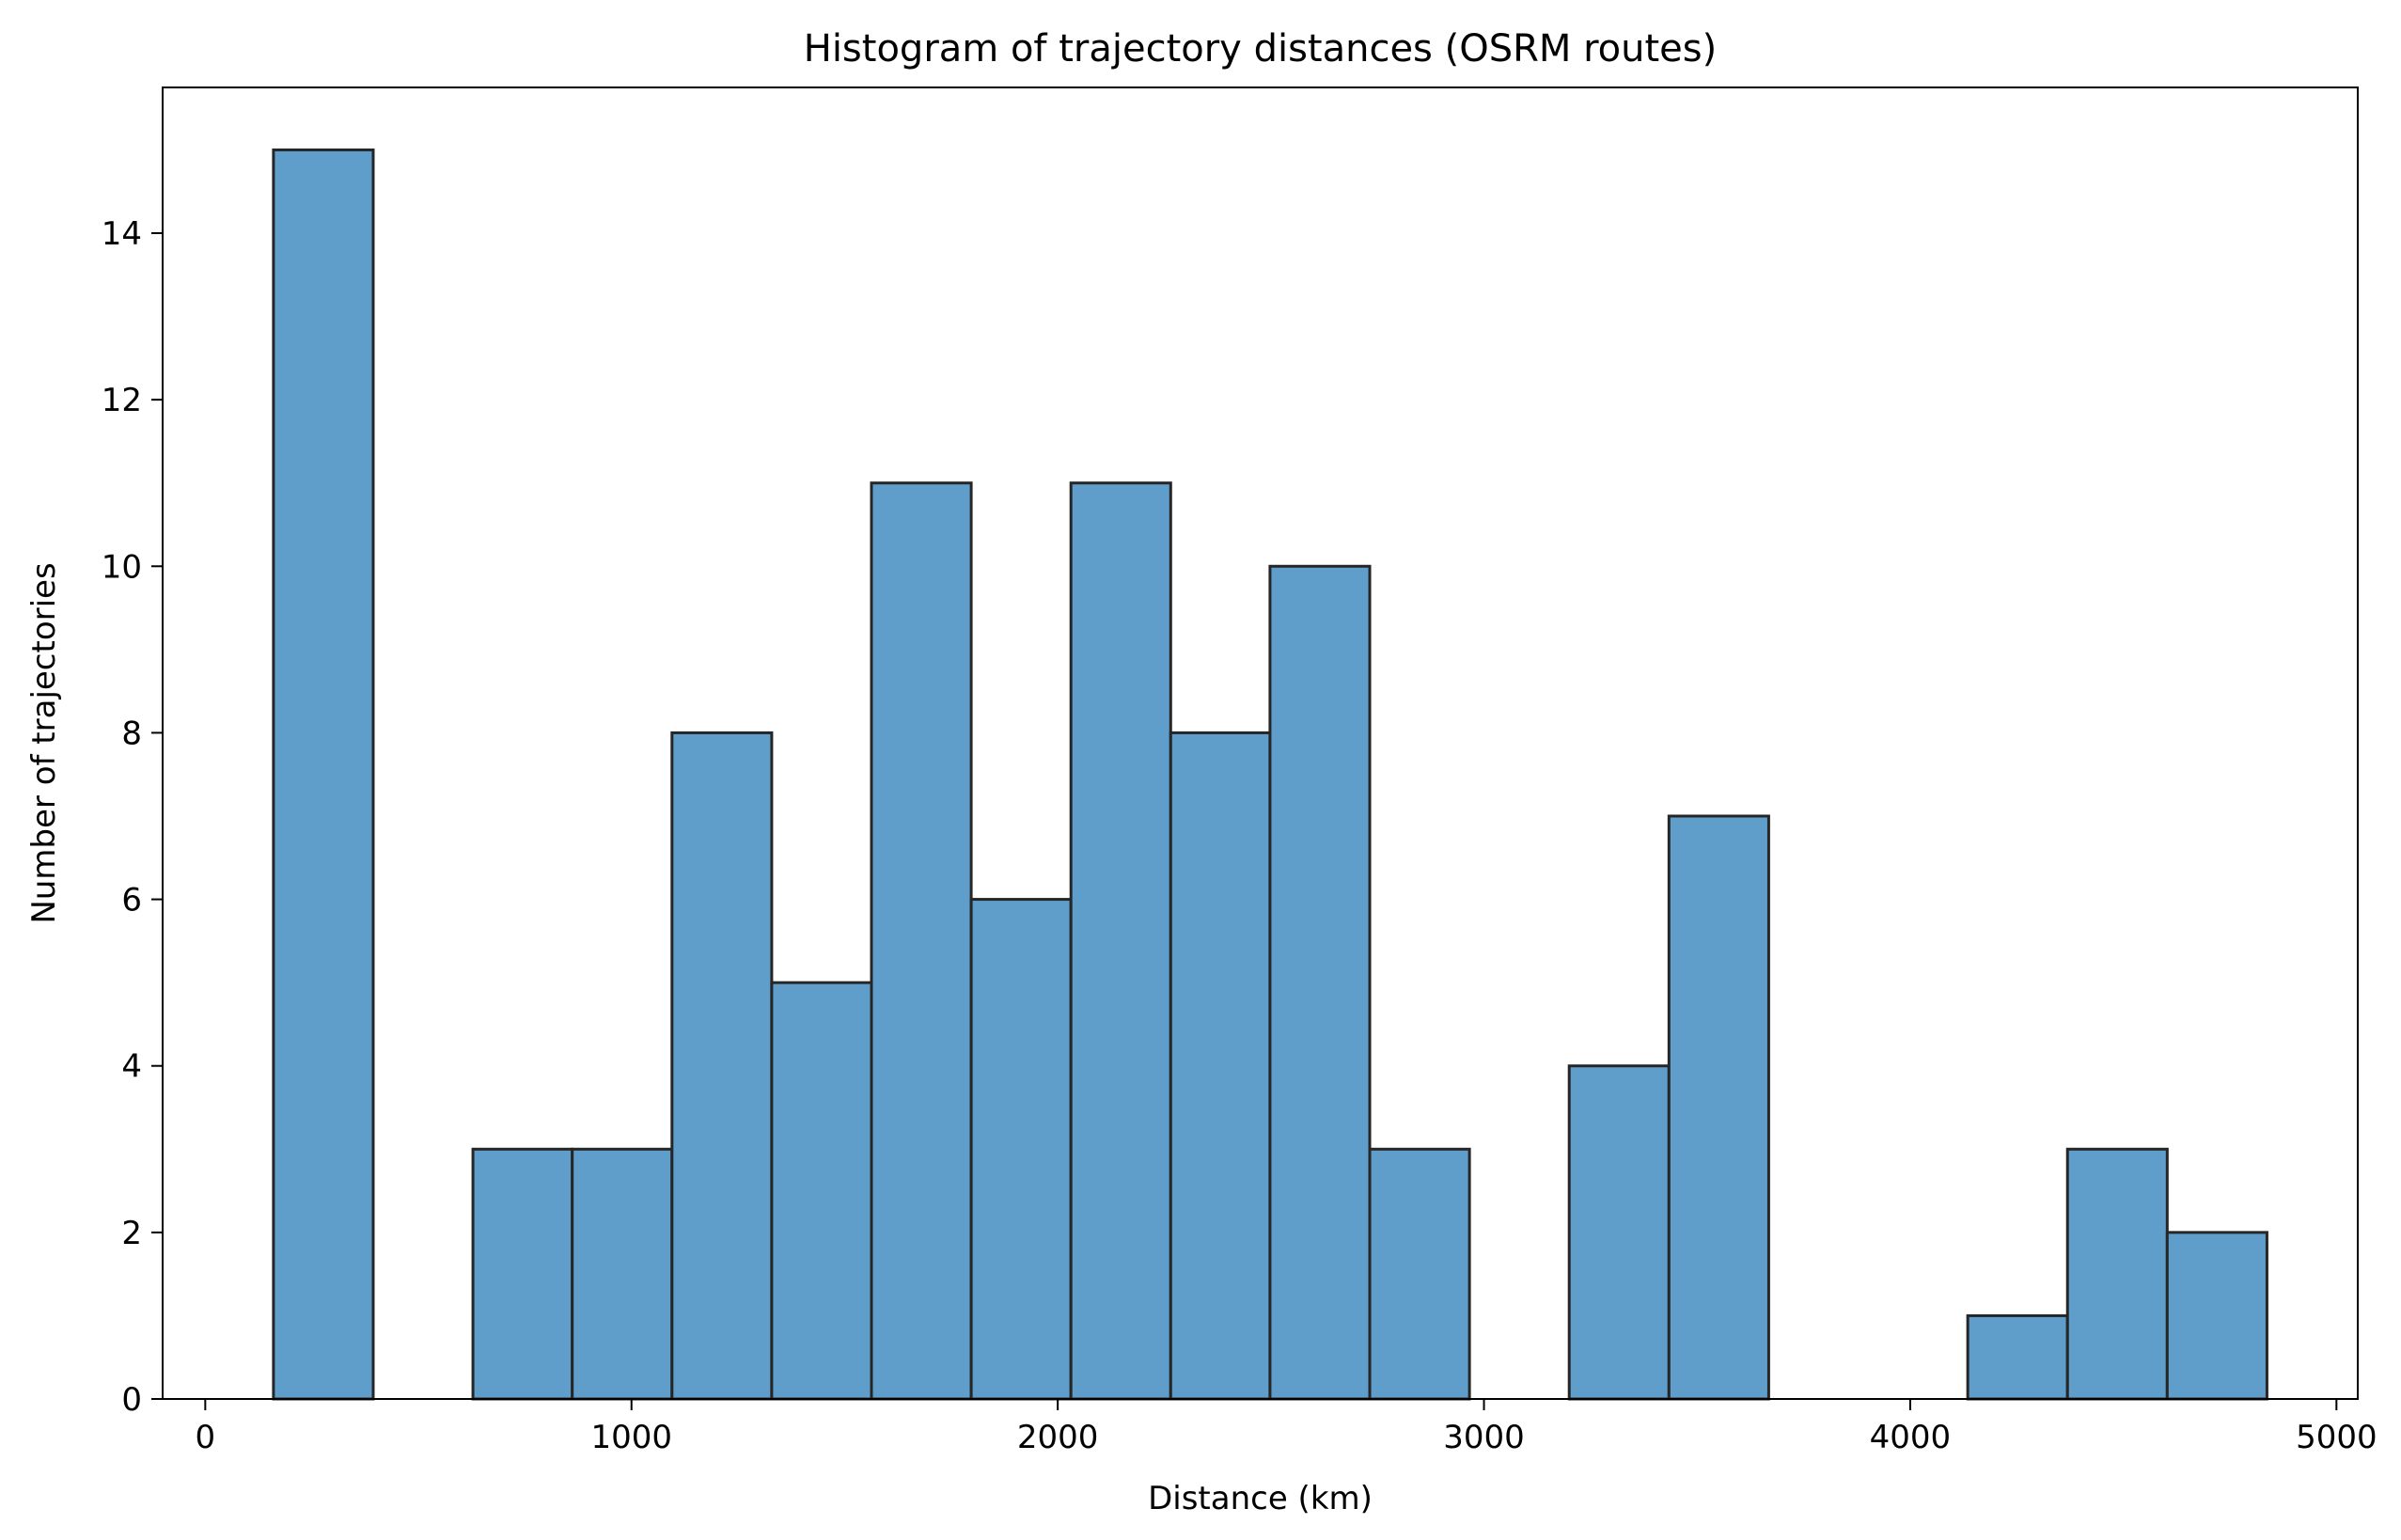 Image resolution: width=2401 pixels, height=1540 pixels. Describe the element at coordinates (2336, 1437) in the screenshot. I see `x-tick-label: 5000` at that location.